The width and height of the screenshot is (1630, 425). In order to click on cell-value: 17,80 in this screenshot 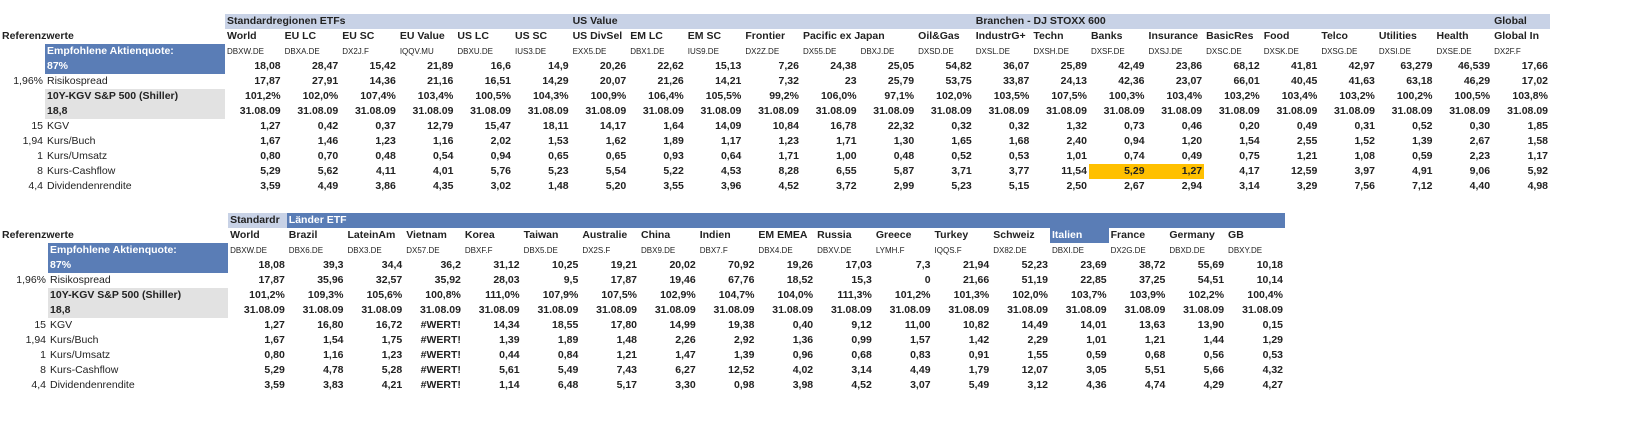, I will do `click(624, 325)`.